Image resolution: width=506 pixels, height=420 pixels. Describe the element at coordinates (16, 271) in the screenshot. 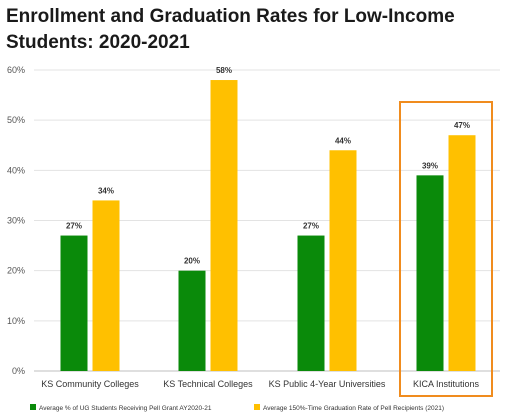

I see `y-tick-label: 20%` at that location.